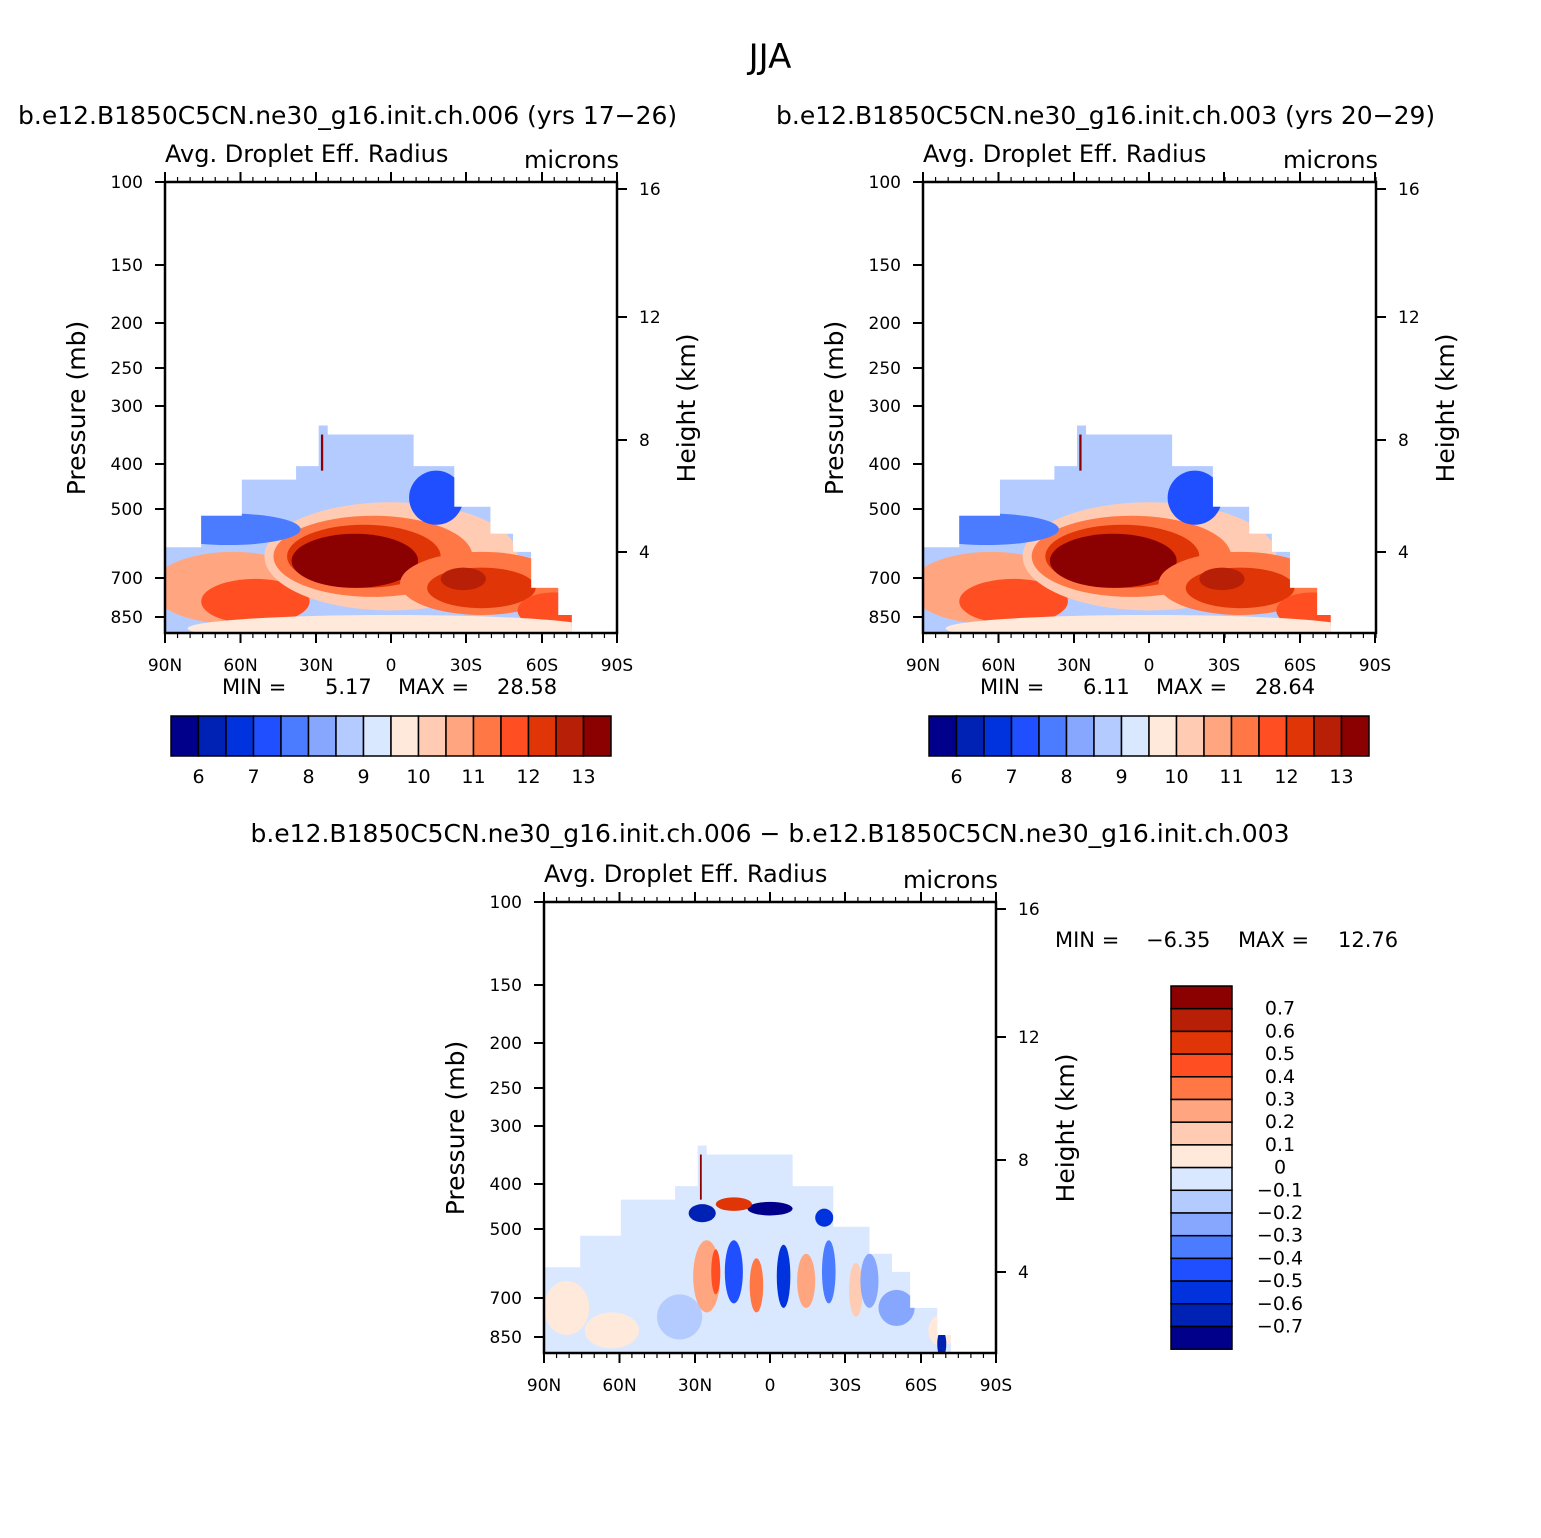 The image size is (1541, 1538). What do you see at coordinates (506, 1299) in the screenshot?
I see `y-tick-label: 700` at bounding box center [506, 1299].